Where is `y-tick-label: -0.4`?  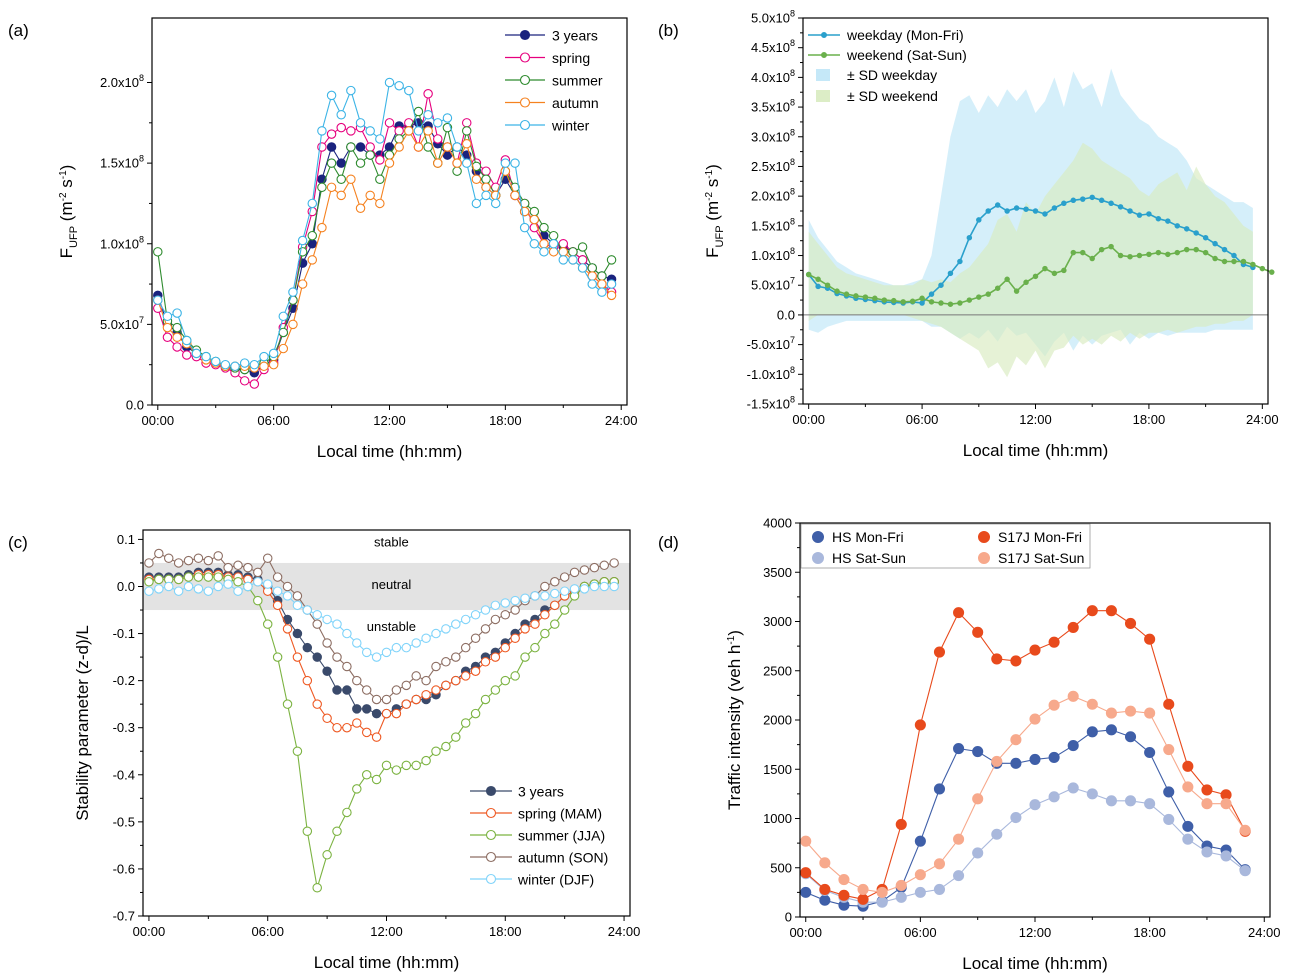 y-tick-label: -0.4 is located at coordinates (124, 774).